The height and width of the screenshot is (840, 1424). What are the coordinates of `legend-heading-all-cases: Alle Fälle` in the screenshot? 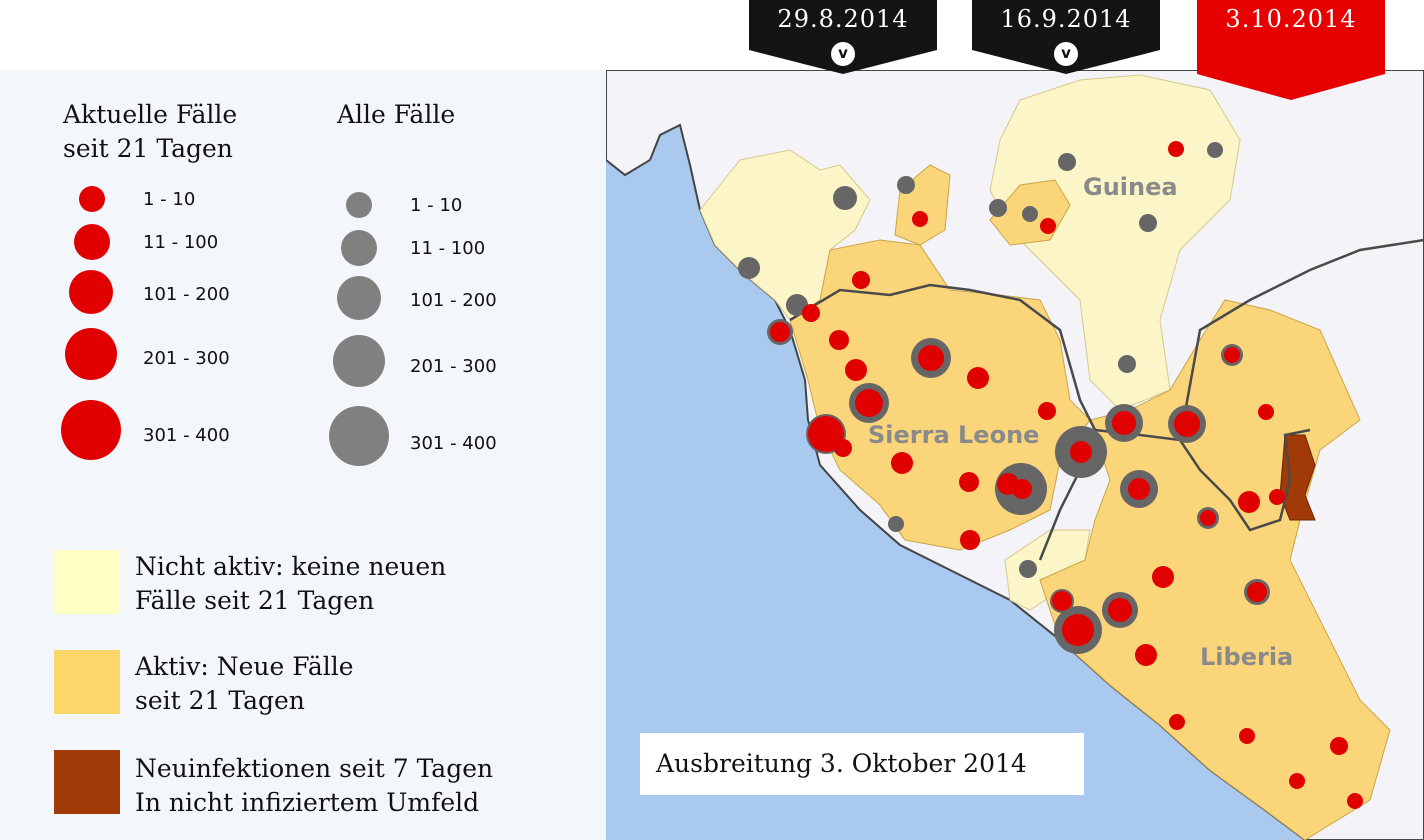 It's located at (396, 114).